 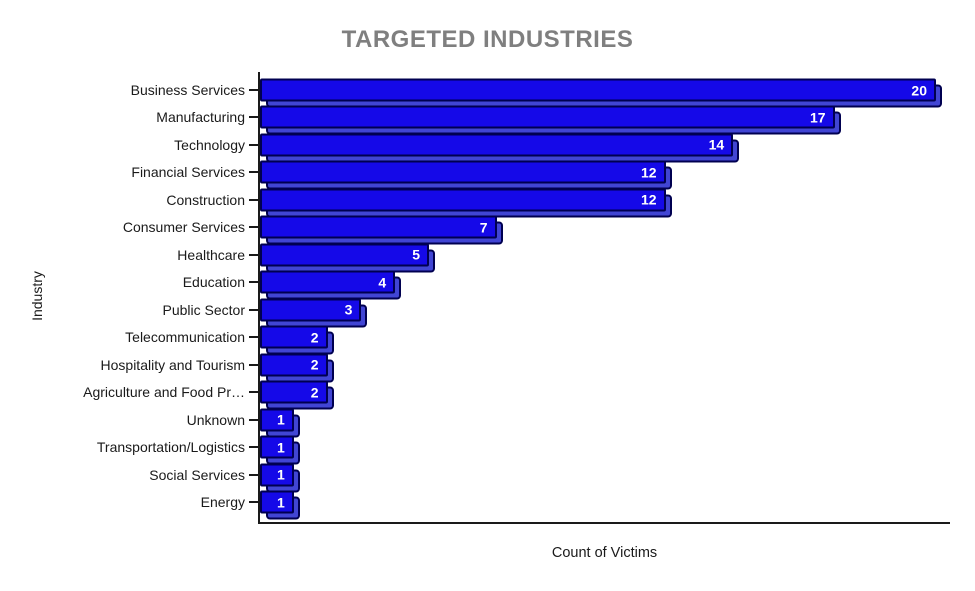 What do you see at coordinates (497, 145) in the screenshot?
I see `bar-face: 14` at bounding box center [497, 145].